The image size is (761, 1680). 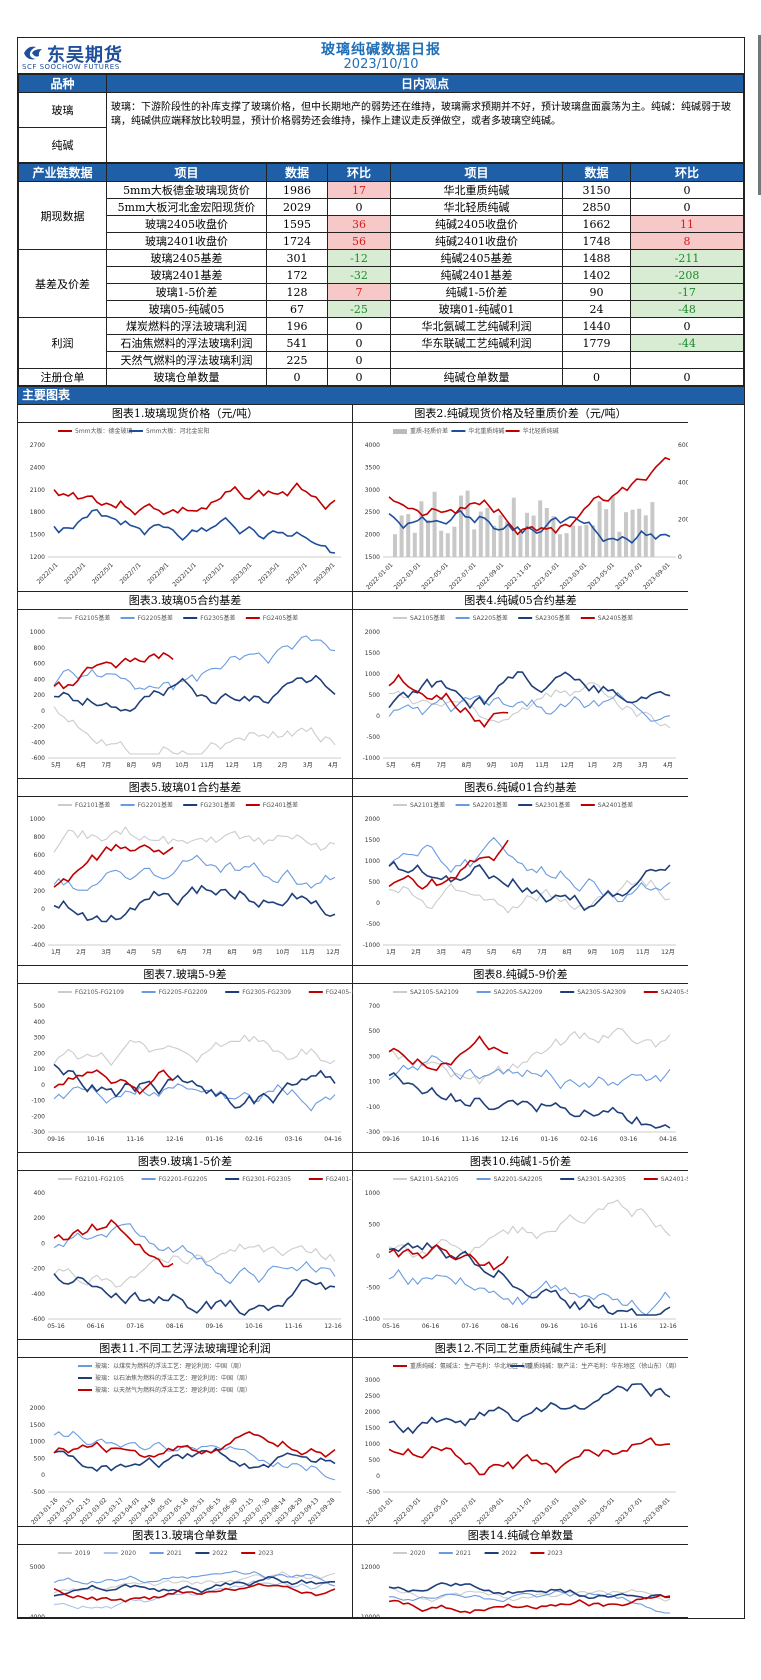 I want to click on y-tick-label: 2000, so click(x=37, y=1408).